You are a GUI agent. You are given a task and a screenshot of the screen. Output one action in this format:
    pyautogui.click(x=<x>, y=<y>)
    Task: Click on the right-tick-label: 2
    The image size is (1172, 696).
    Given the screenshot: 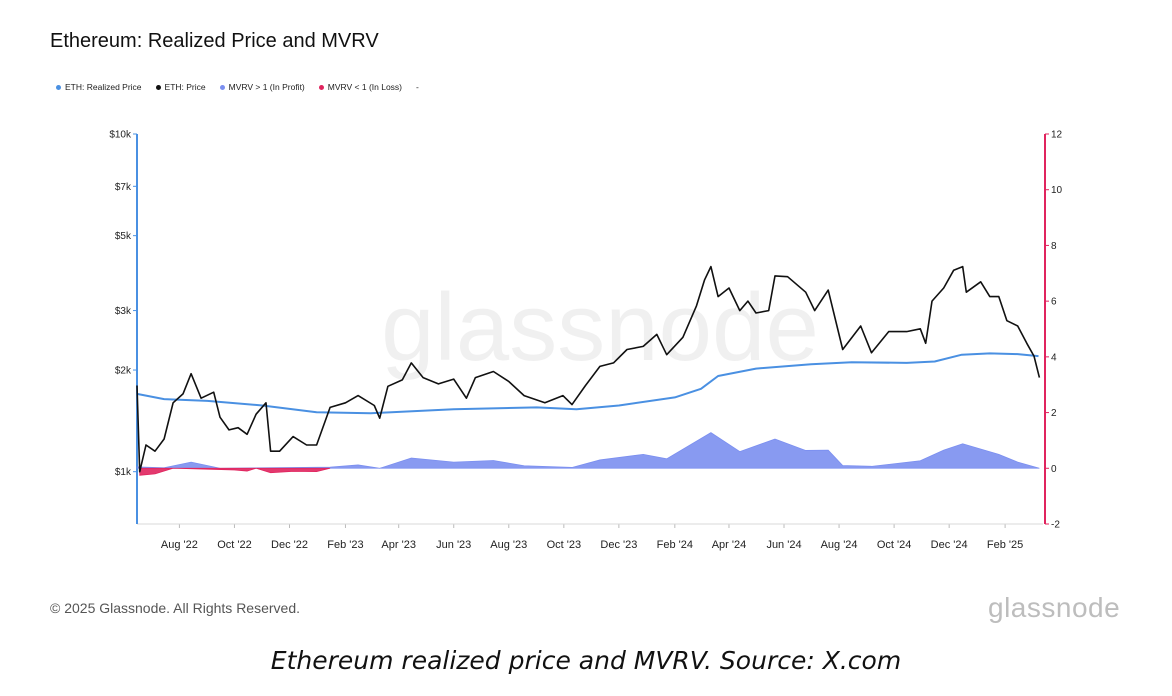 What is the action you would take?
    pyautogui.click(x=1054, y=413)
    